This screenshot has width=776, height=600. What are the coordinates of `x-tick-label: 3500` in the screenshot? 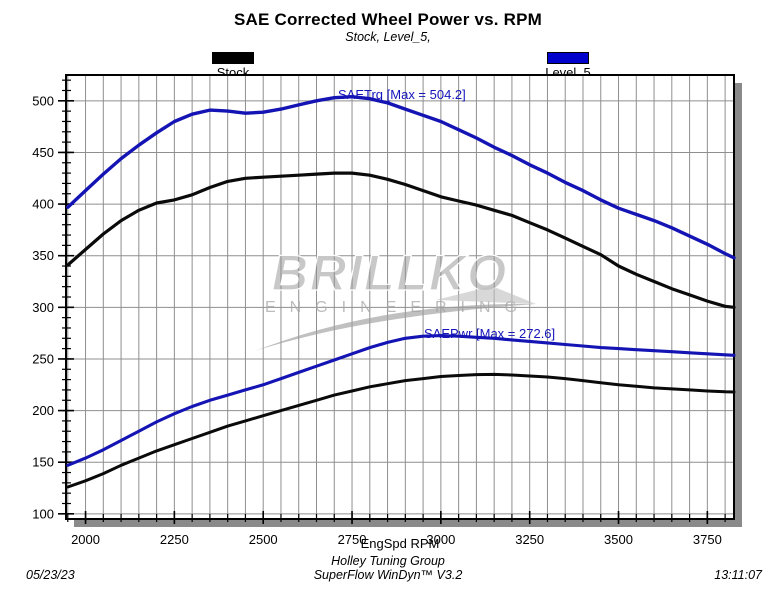 It's located at (618, 539).